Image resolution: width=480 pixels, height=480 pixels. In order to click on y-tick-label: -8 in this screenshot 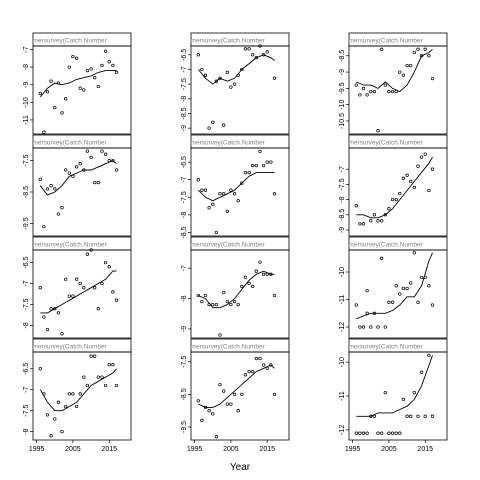, I will do `click(184, 298)`.